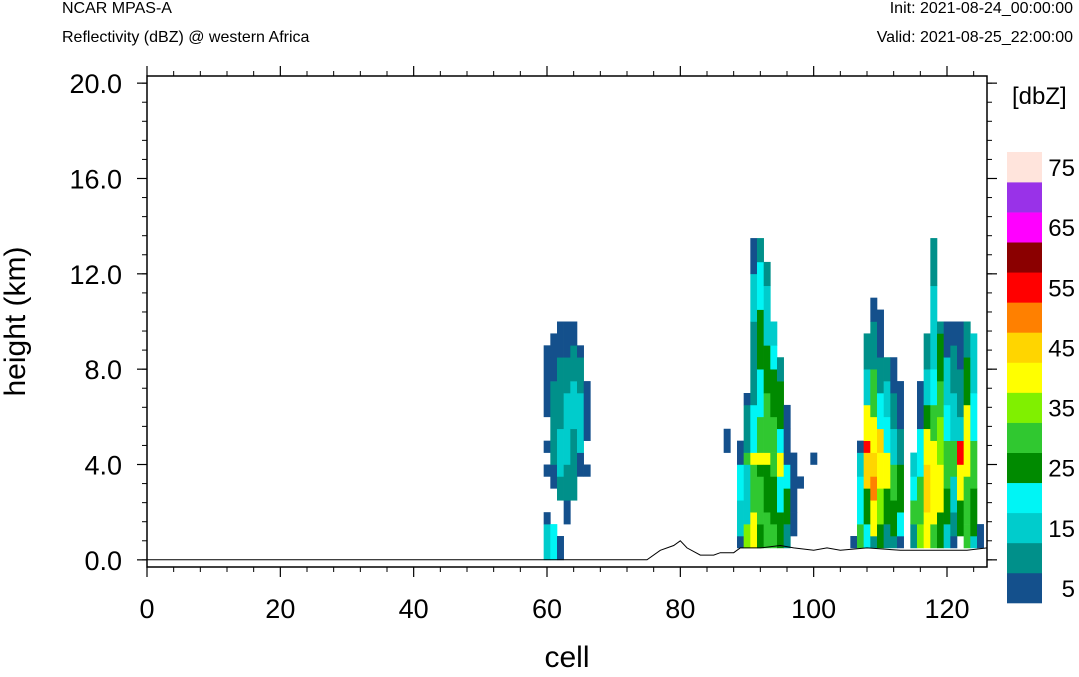  What do you see at coordinates (981, 8) in the screenshot?
I see `init-time: Init: 2021-08-24_00:00:00` at bounding box center [981, 8].